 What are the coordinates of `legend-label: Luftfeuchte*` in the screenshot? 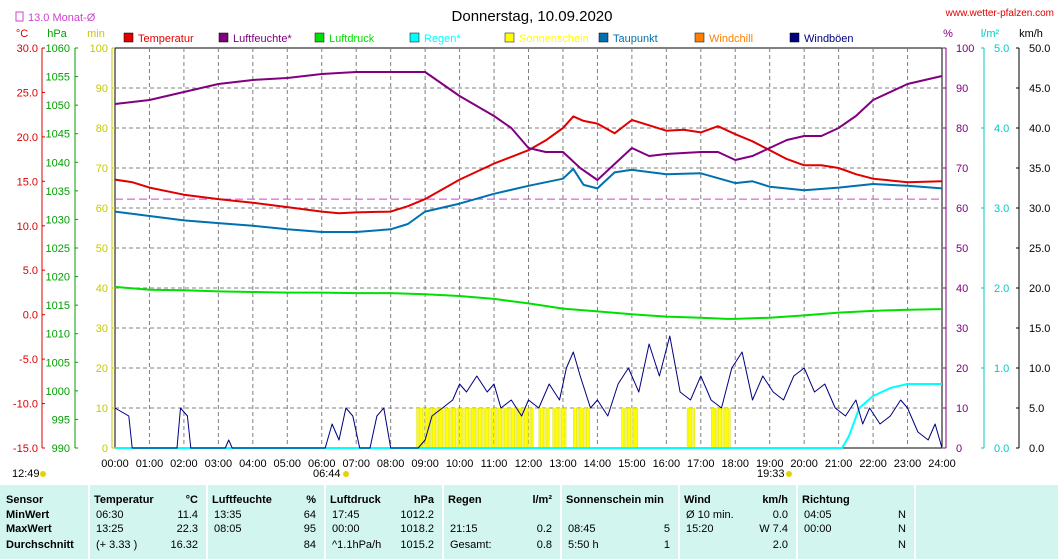 It's located at (262, 39).